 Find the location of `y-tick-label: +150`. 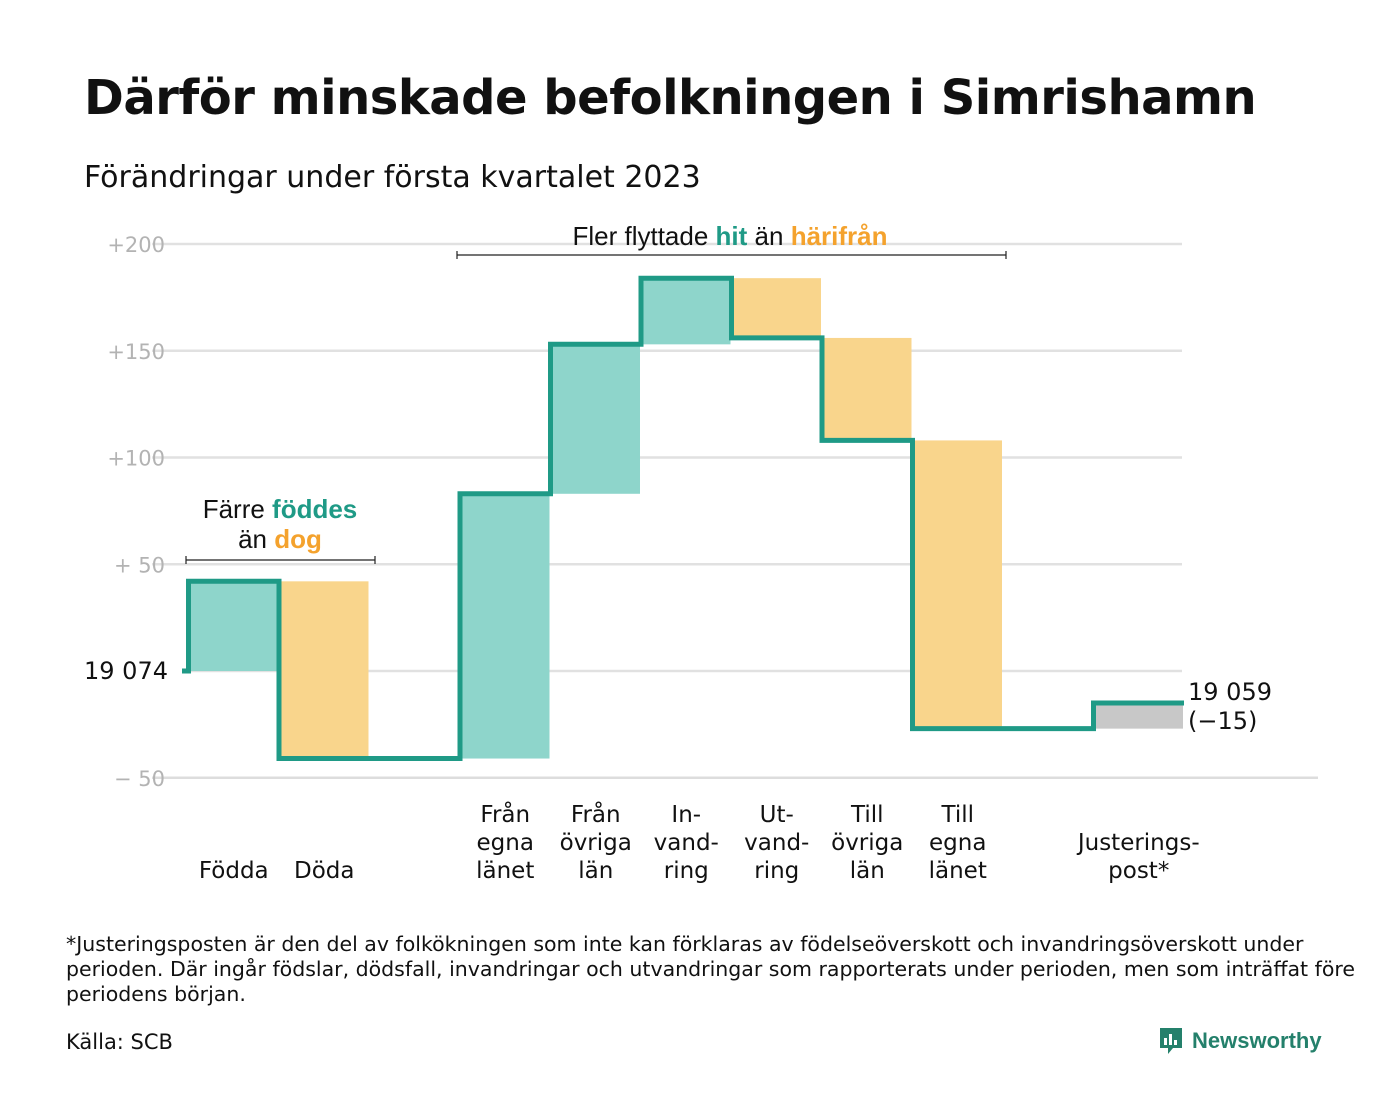

y-tick-label: +150 is located at coordinates (136, 352).